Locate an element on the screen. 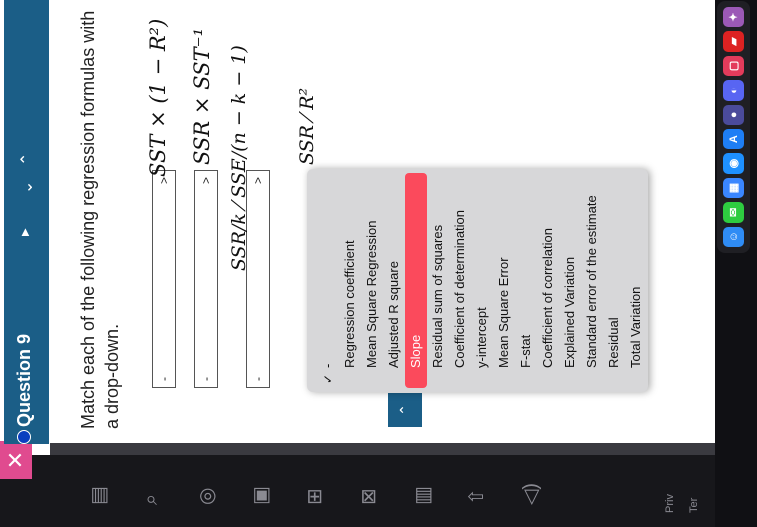 Image resolution: width=757 pixels, height=527 pixels. menu-item: Mean Square Error is located at coordinates (503, 312).